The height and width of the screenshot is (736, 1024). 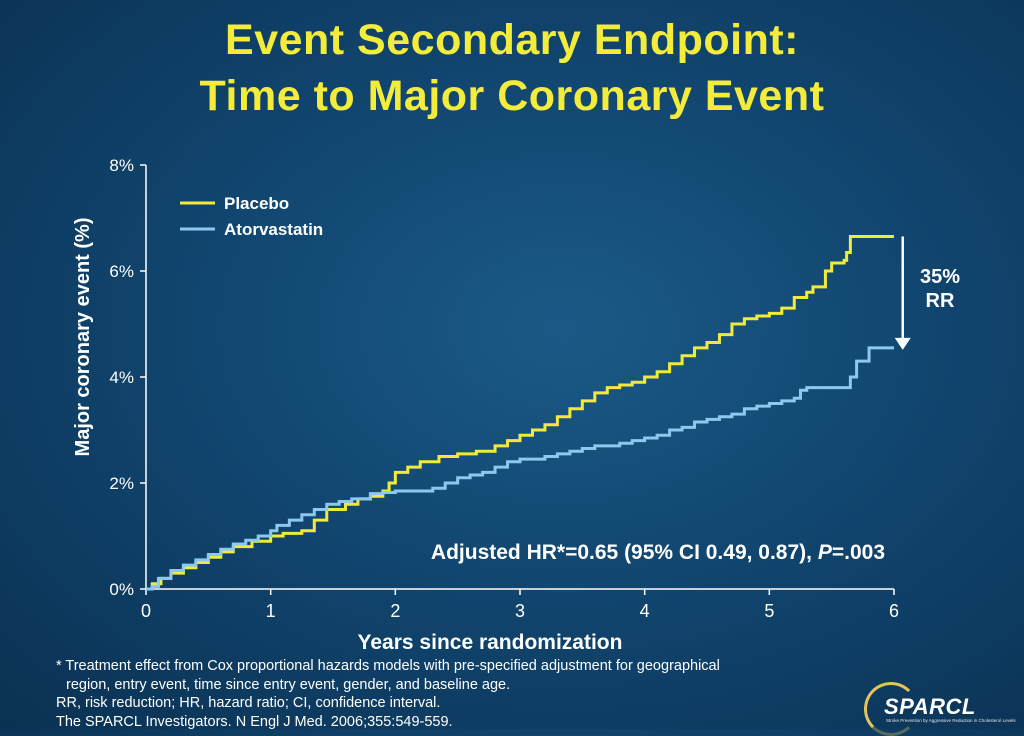 What do you see at coordinates (395, 611) in the screenshot?
I see `x-tick-label: 2` at bounding box center [395, 611].